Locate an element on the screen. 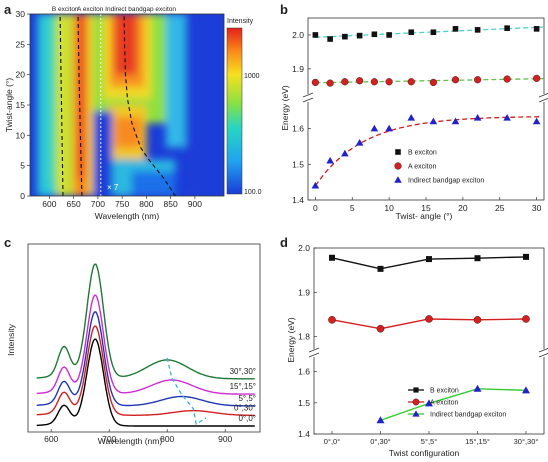 This screenshot has width=548, height=462. panel-d-legend-label: B exciton is located at coordinates (444, 391).